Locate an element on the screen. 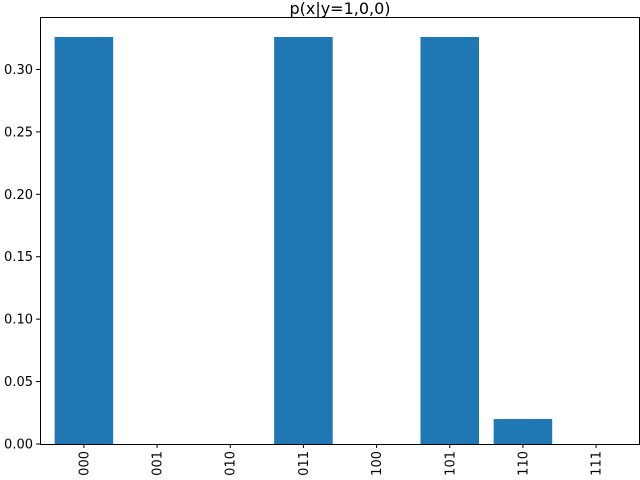 Image resolution: width=640 pixels, height=480 pixels. x-tick-label: 001 is located at coordinates (158, 463).